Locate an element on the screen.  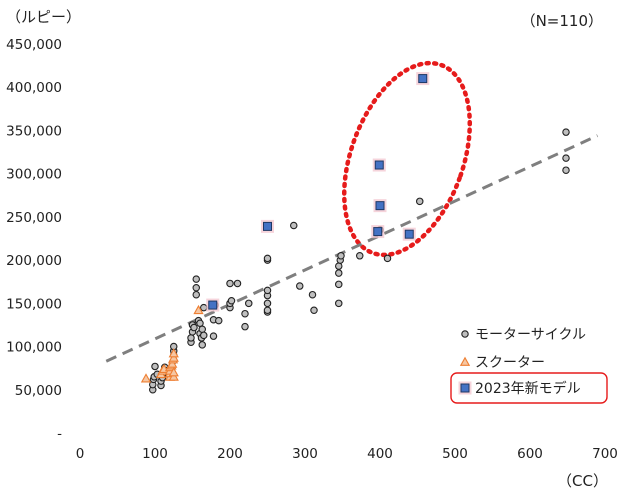
y-tick-label: 350,000 is located at coordinates (34, 131).